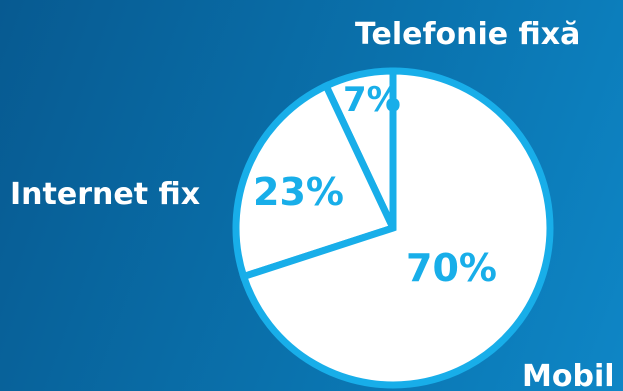 The width and height of the screenshot is (623, 391). What do you see at coordinates (467, 34) in the screenshot?
I see `slice-label-telefonie-fixa: Telefonie fixă` at bounding box center [467, 34].